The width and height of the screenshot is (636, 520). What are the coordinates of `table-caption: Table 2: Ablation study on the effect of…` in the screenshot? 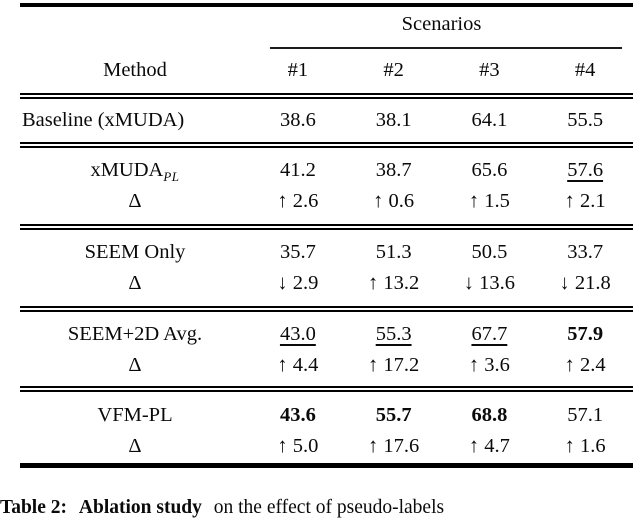 It's located at (318, 507).